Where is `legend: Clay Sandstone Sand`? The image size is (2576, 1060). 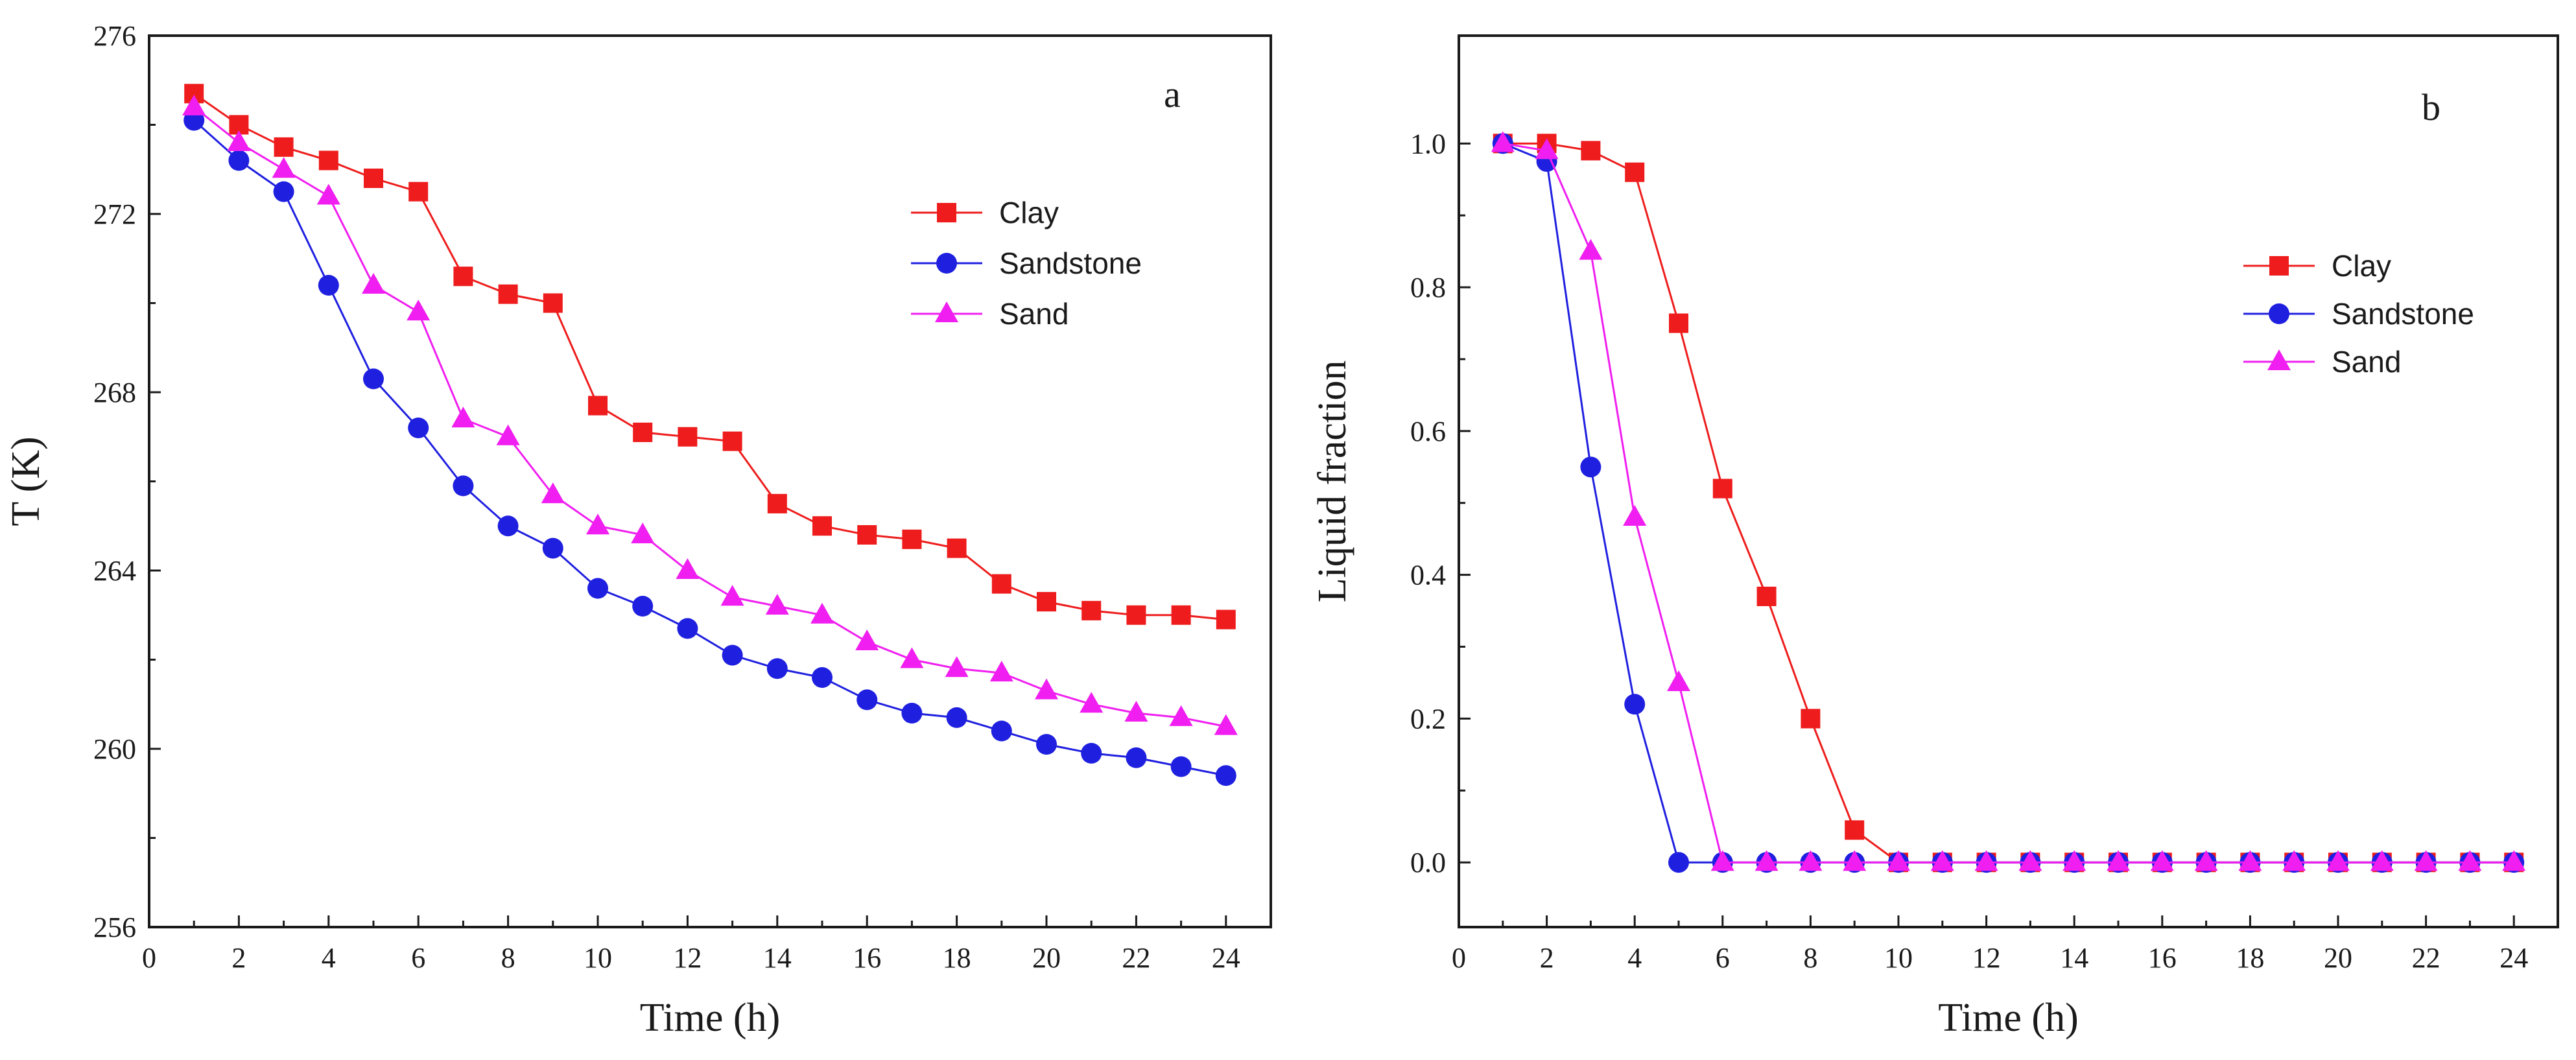 legend: Clay Sandstone Sand is located at coordinates (1026, 263).